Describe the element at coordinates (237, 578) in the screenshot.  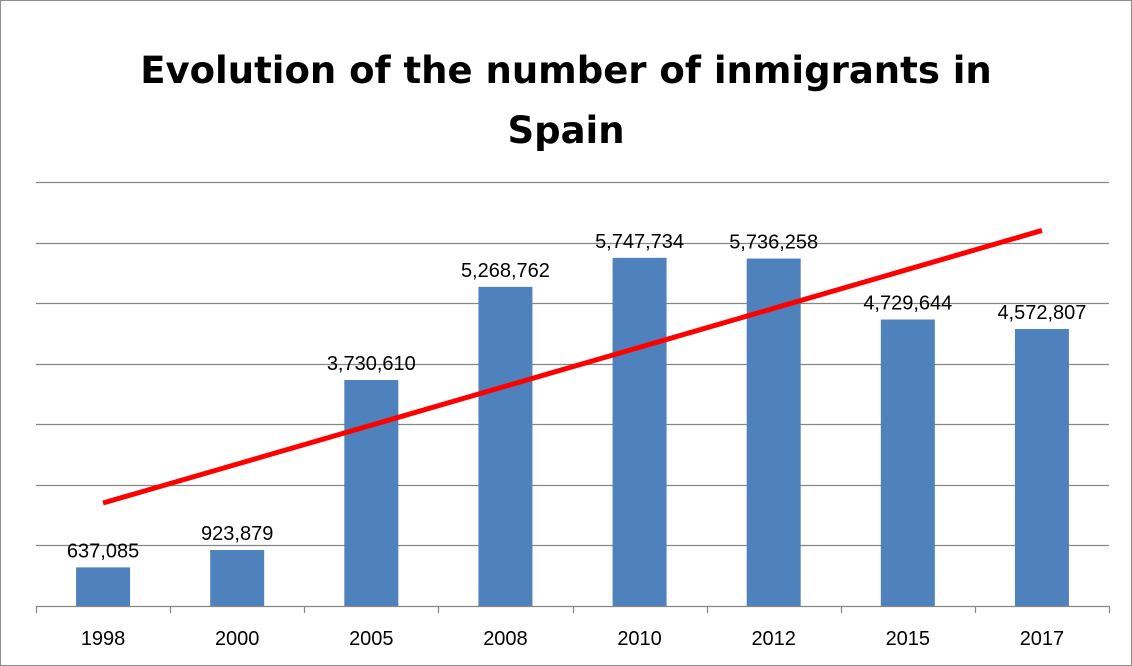
I see `bar-2000` at that location.